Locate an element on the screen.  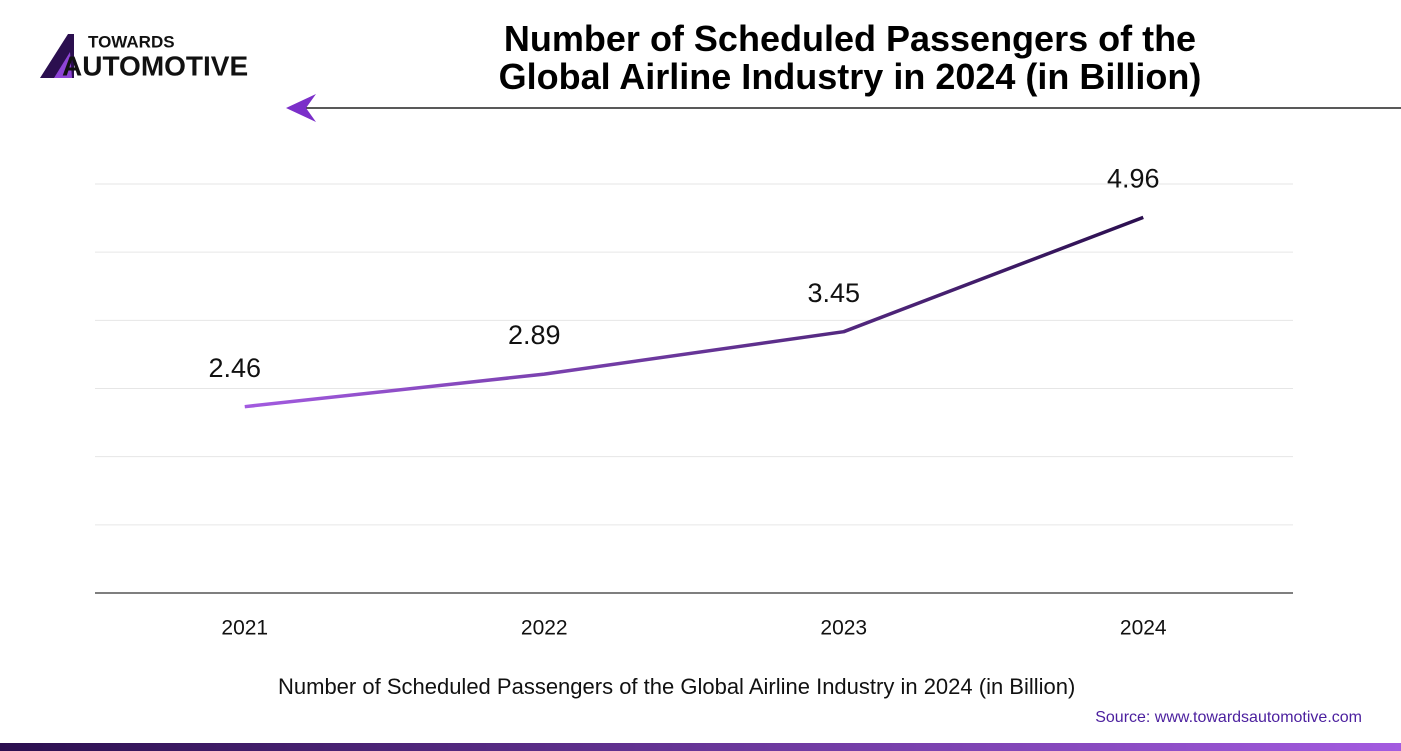
source: Source: www.towardsautomotive.com is located at coordinates (1228, 717).